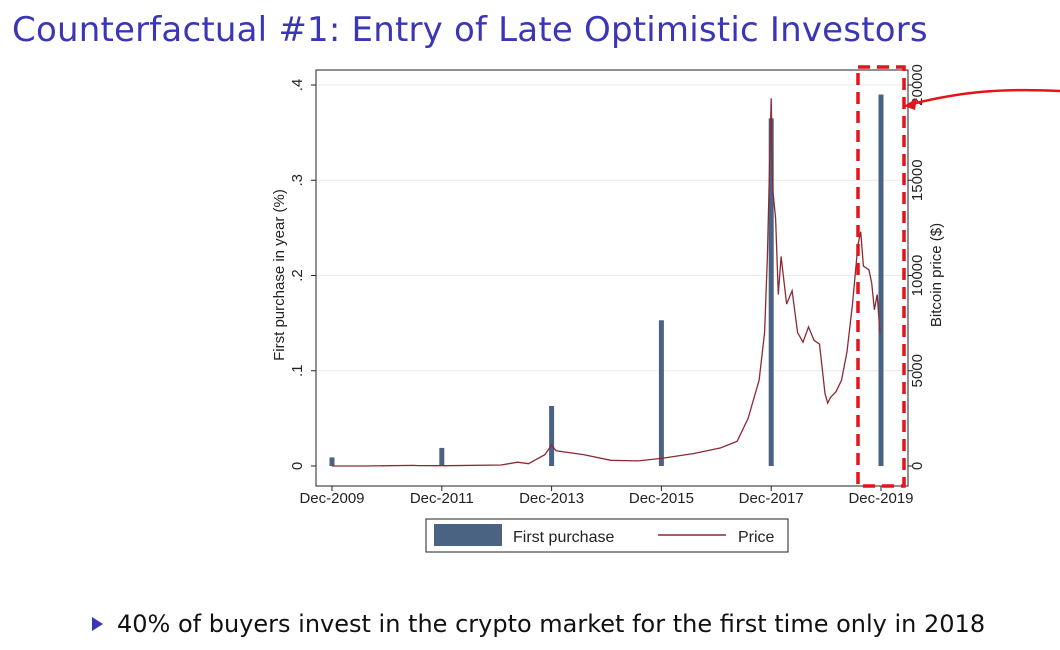 The width and height of the screenshot is (1060, 650). What do you see at coordinates (297, 85) in the screenshot?
I see `left-tick-label-4: .4` at bounding box center [297, 85].